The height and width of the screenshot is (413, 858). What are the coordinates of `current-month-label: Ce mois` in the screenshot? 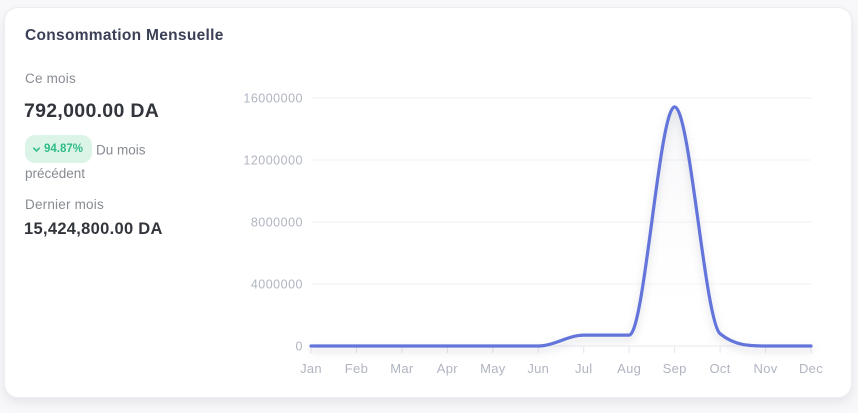 It's located at (50, 78).